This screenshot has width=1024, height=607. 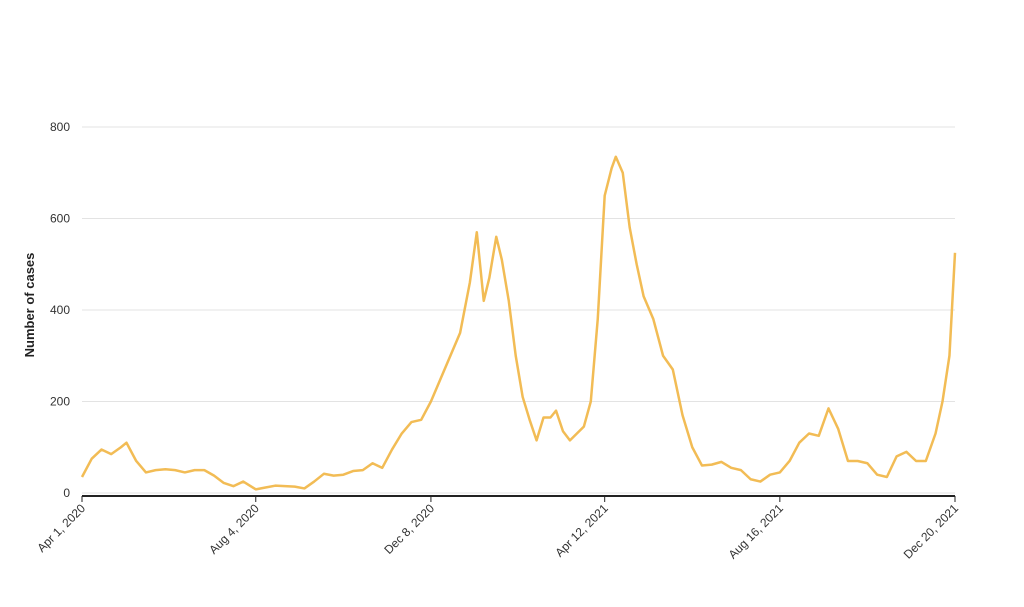 I want to click on x-tick-label: Aug 4, 2020, so click(x=234, y=529).